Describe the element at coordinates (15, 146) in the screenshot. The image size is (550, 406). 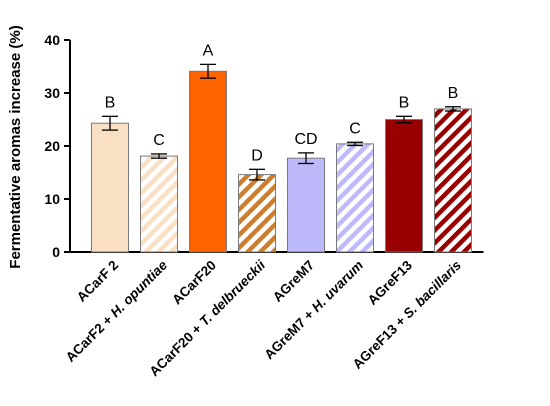
I see `y-axis-label: Fermentative aromas increase (%)` at that location.